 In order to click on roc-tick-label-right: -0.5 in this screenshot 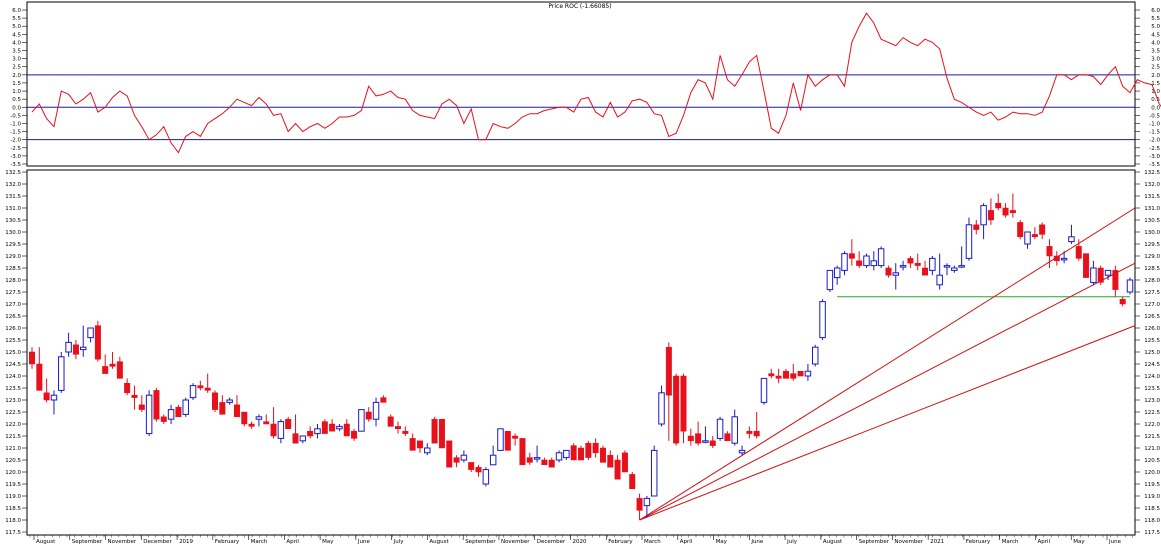, I will do `click(1154, 116)`.